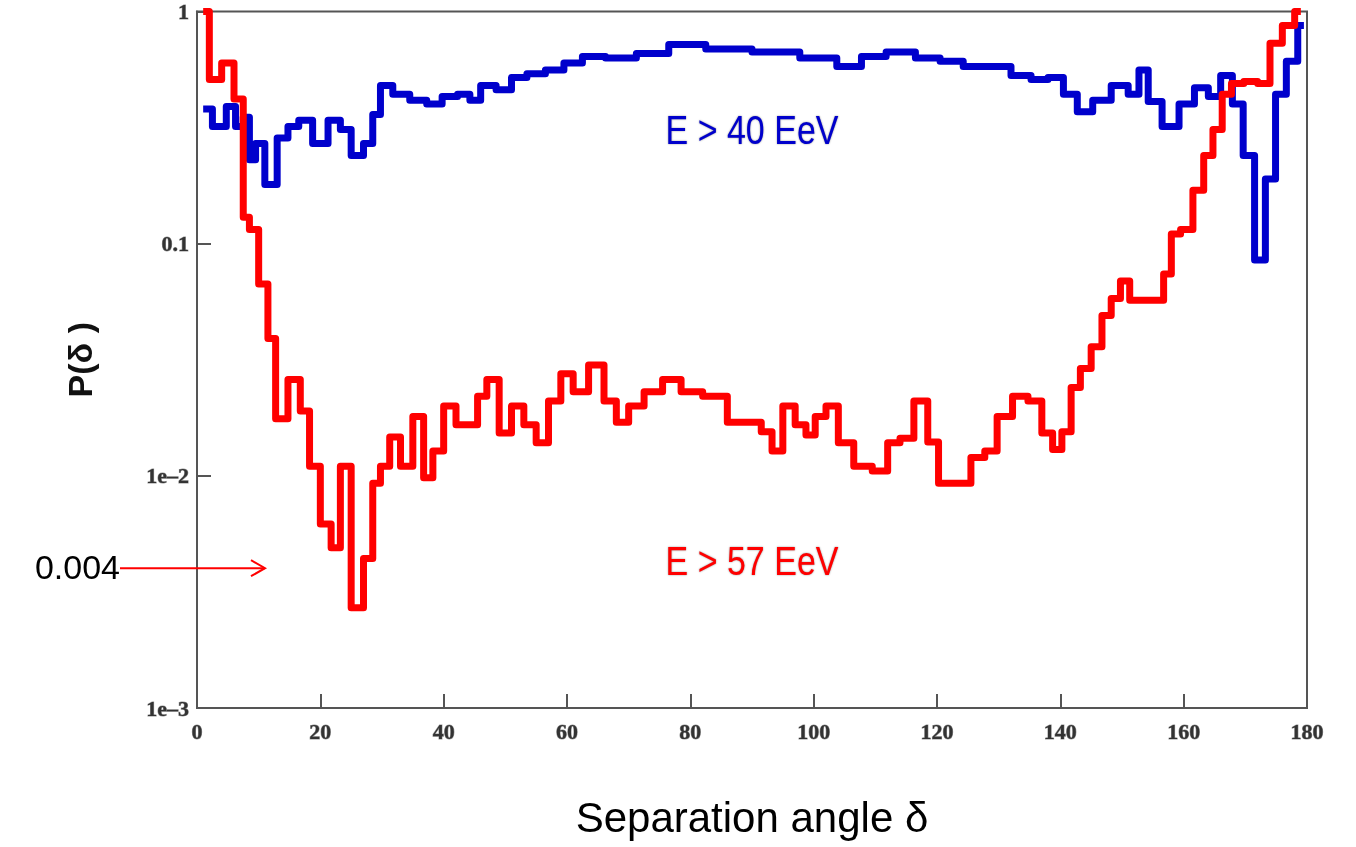 This screenshot has width=1356, height=847. What do you see at coordinates (183, 12) in the screenshot?
I see `y-tick-label: 1` at bounding box center [183, 12].